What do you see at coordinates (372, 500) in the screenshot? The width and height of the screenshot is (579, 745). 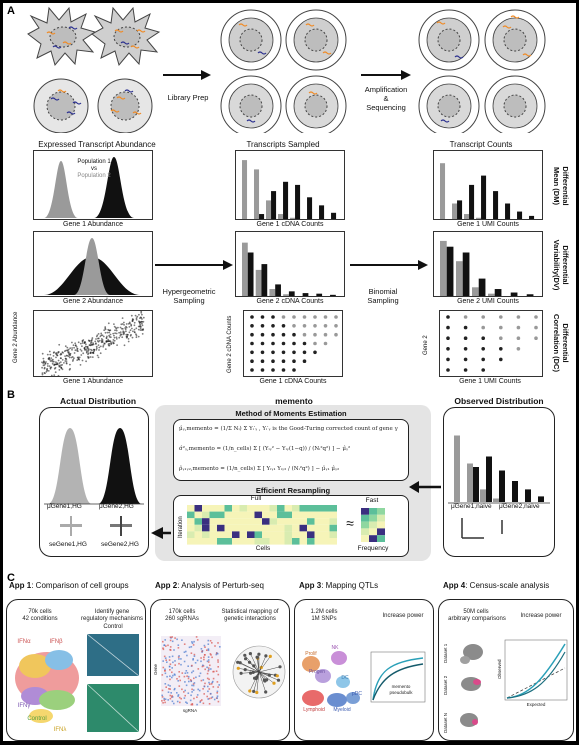 I see `fast-label: Fast` at bounding box center [372, 500].